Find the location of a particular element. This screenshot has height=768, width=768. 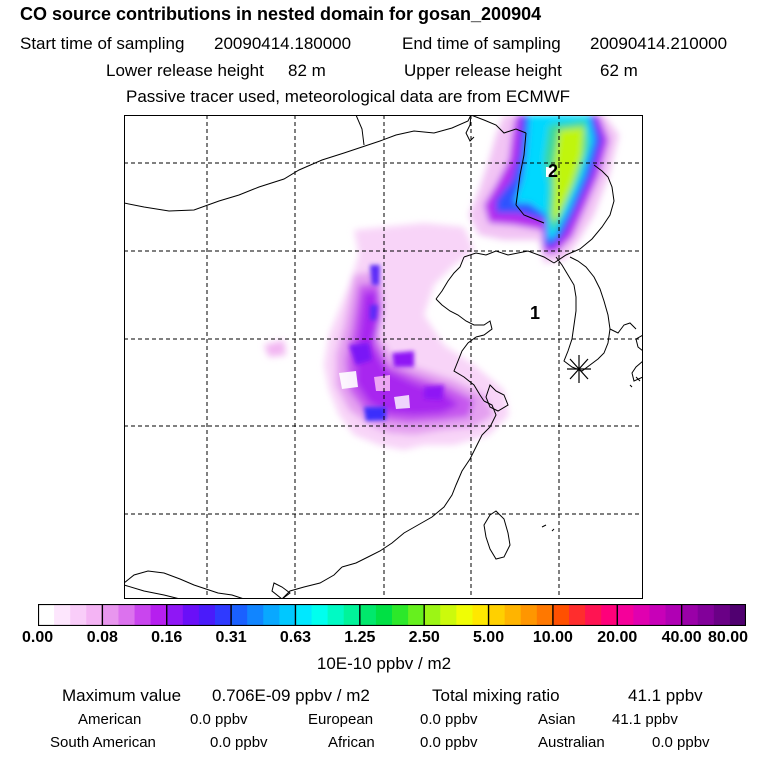

australian-value: 0.0 ppbv is located at coordinates (681, 742).